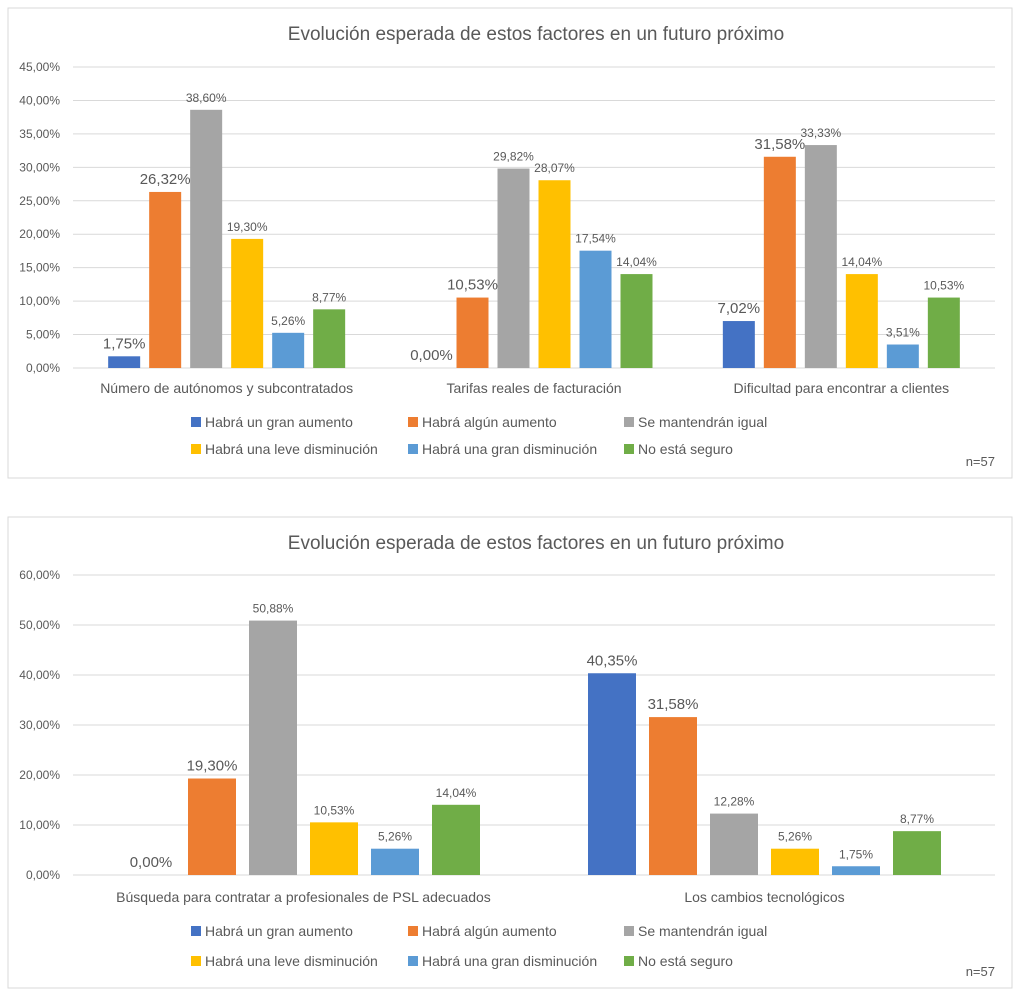 The width and height of the screenshot is (1024, 996). Describe the element at coordinates (165, 179) in the screenshot. I see `data-label: 26,32%` at that location.